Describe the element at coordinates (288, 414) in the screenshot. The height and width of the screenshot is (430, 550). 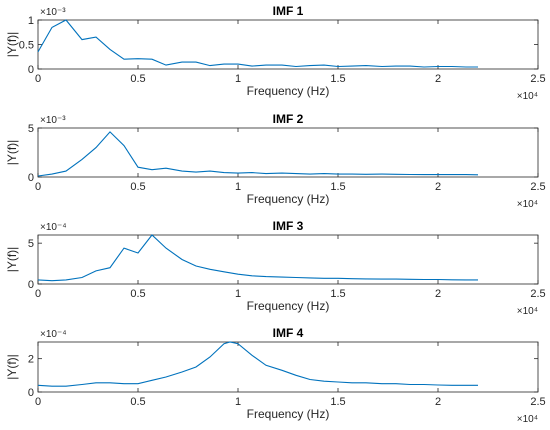
I see `x-axis-label-4: Frequency (Hz)` at that location.